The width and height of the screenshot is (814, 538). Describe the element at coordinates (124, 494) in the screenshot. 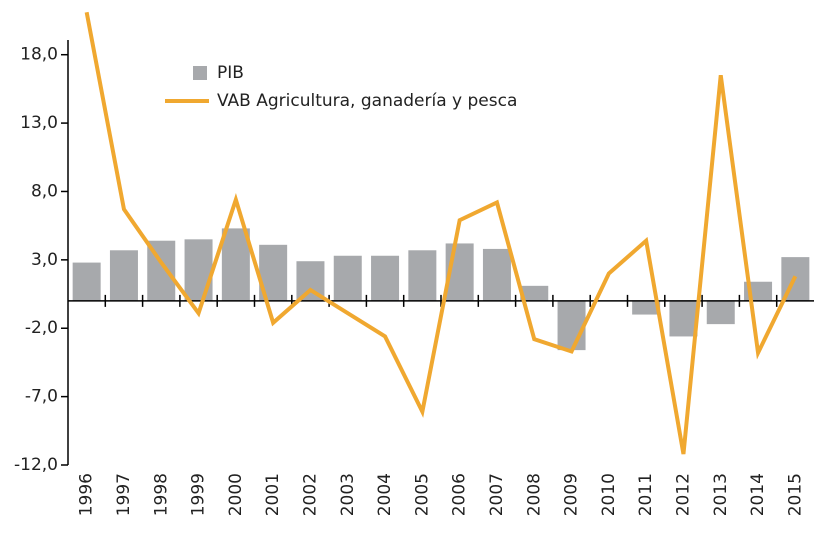

I see `x-tick-label: 1997` at that location.